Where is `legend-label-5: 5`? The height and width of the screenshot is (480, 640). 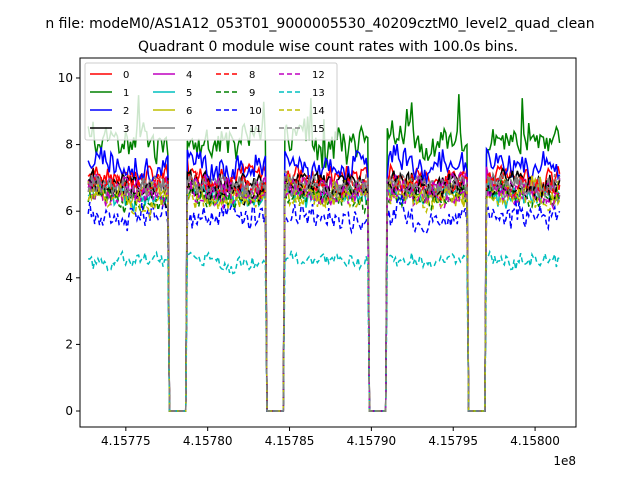 legend-label-5: 5 is located at coordinates (189, 93).